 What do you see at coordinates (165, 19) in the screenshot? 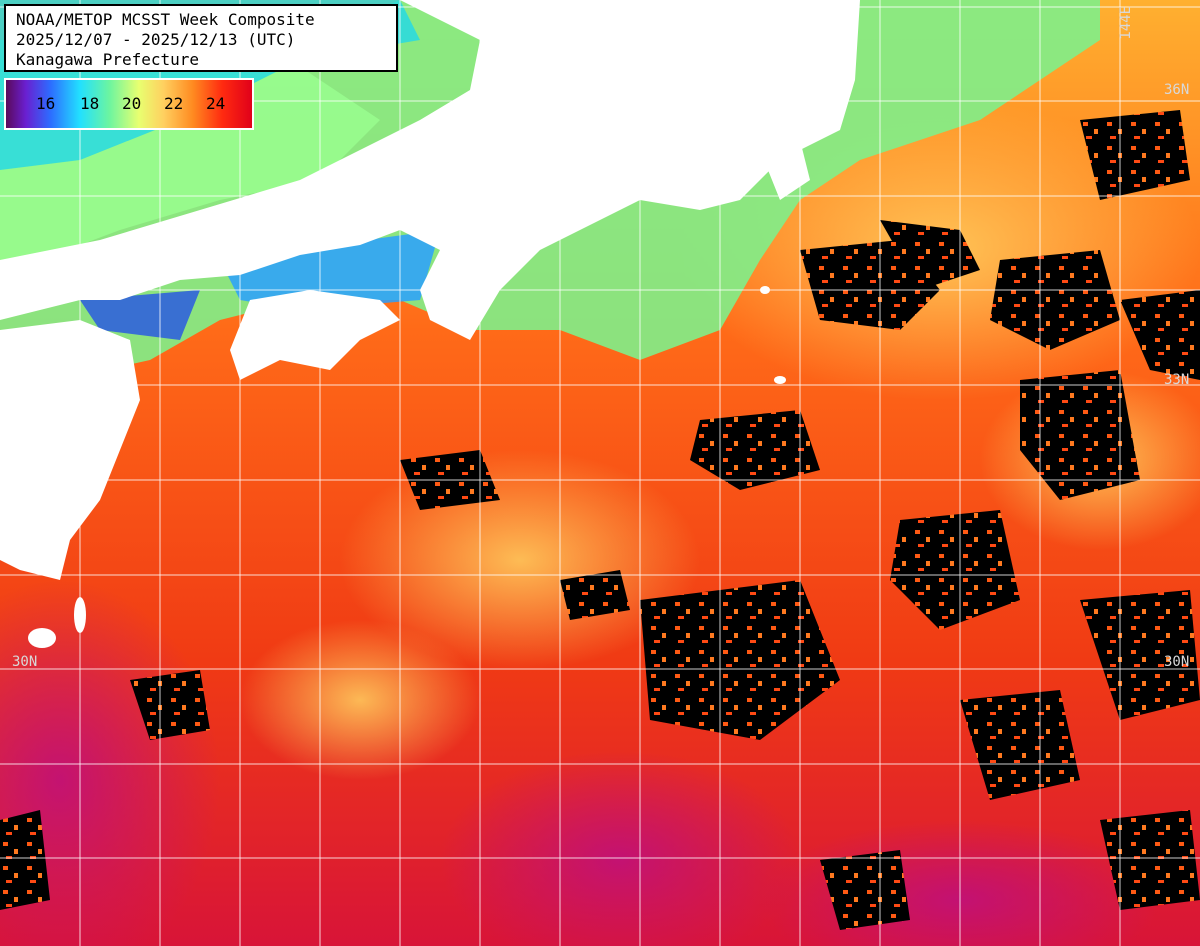
I see `title-line-1: NOAA/METOP MCSST Week Composite` at bounding box center [165, 19].